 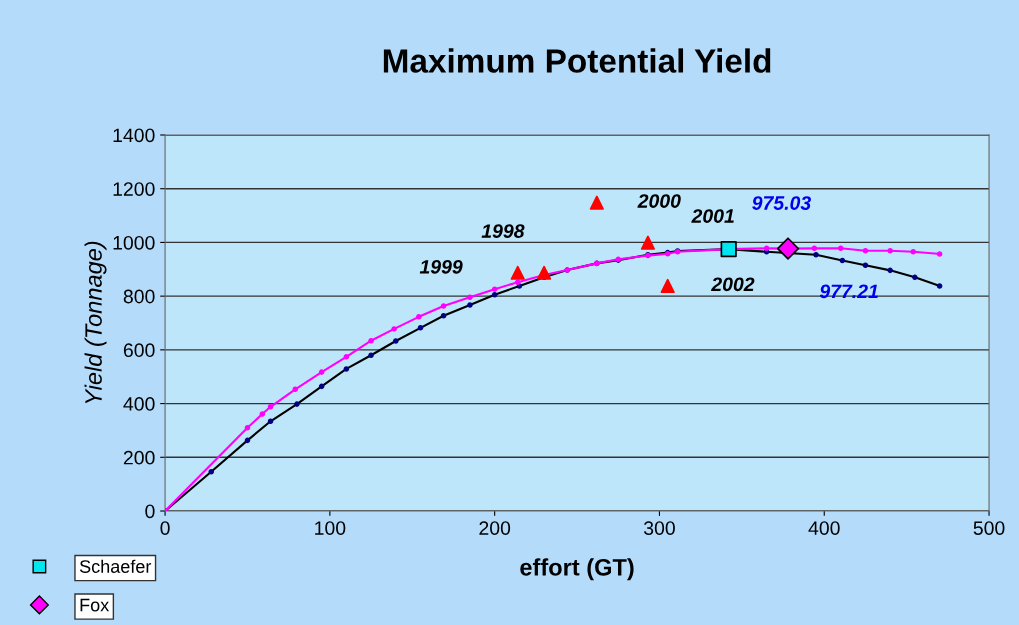 I want to click on x-tick-label: 0, so click(x=165, y=528).